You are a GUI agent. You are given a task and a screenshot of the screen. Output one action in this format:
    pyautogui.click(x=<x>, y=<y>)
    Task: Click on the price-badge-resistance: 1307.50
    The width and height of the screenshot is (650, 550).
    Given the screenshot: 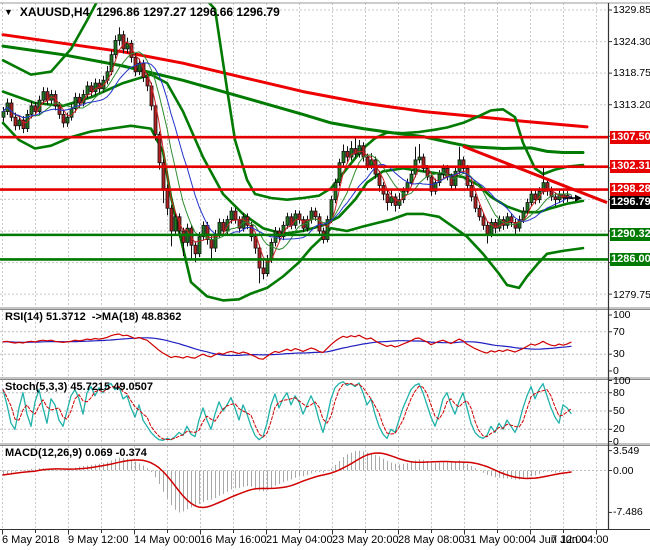 What is the action you would take?
    pyautogui.click(x=630, y=137)
    